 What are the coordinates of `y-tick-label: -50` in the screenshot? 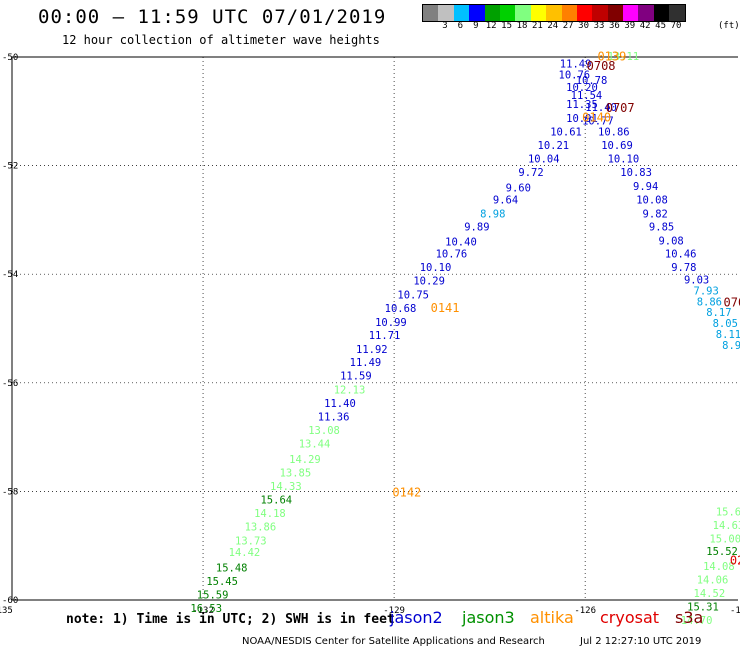 It's located at (10, 58).